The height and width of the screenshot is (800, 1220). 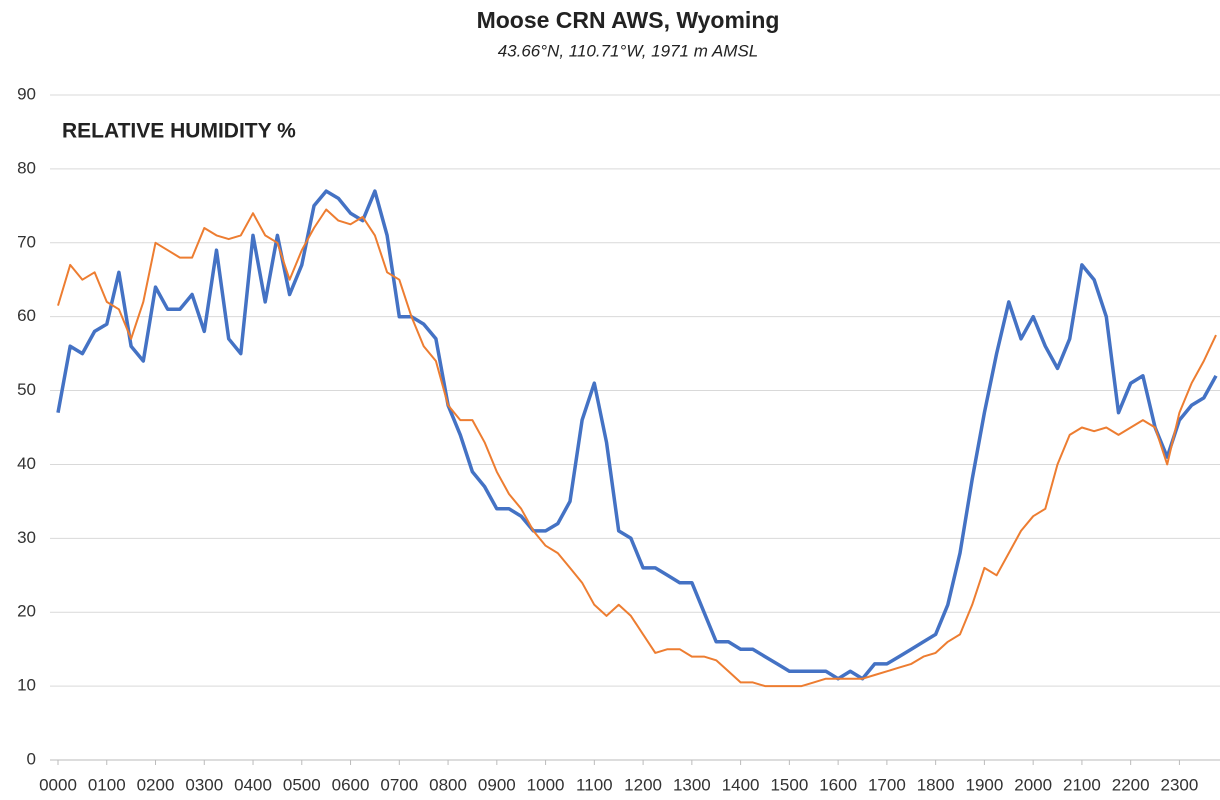 What do you see at coordinates (26, 537) in the screenshot?
I see `y-tick-label: 30` at bounding box center [26, 537].